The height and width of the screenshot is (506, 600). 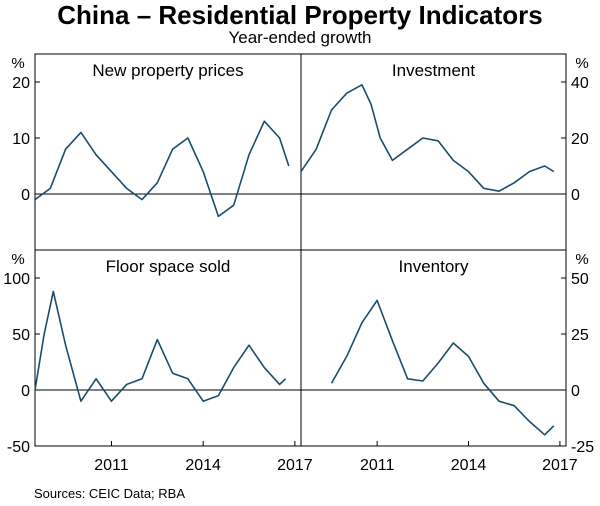 I want to click on source-note: Sources: CEIC Data; RBA, so click(x=109, y=493).